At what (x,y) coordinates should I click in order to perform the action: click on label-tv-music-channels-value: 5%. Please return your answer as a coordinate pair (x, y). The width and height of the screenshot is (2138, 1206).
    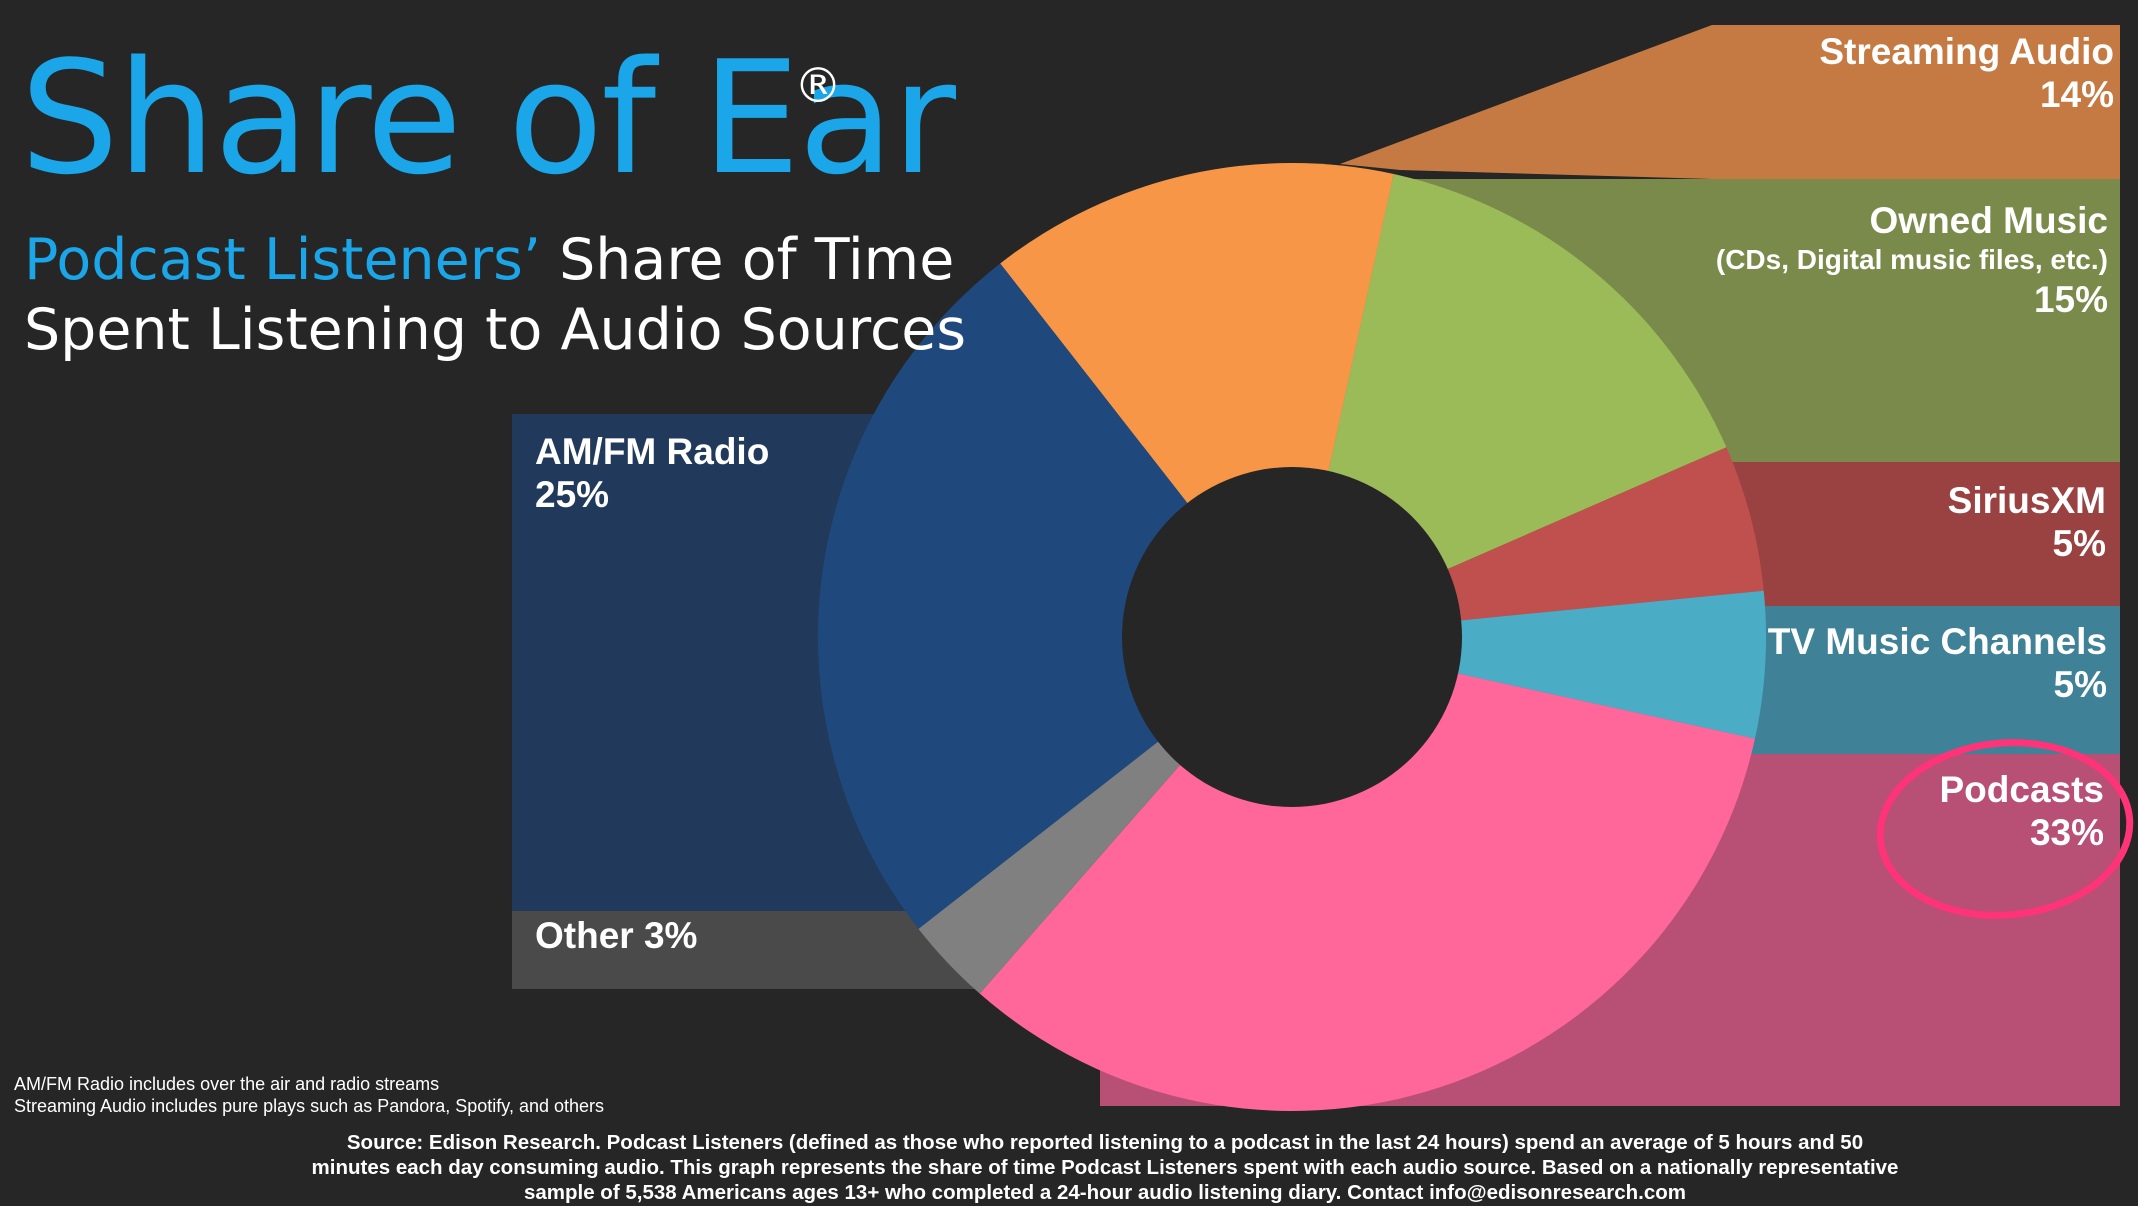
    Looking at the image, I should click on (2080, 684).